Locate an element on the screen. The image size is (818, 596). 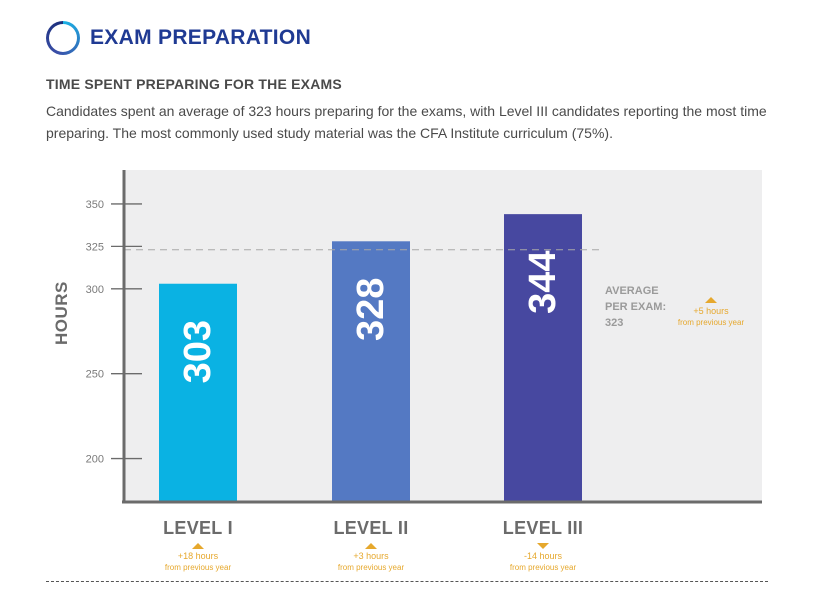
category-level-1: LEVEL I +18 hours from previous year is located at coordinates (198, 545).